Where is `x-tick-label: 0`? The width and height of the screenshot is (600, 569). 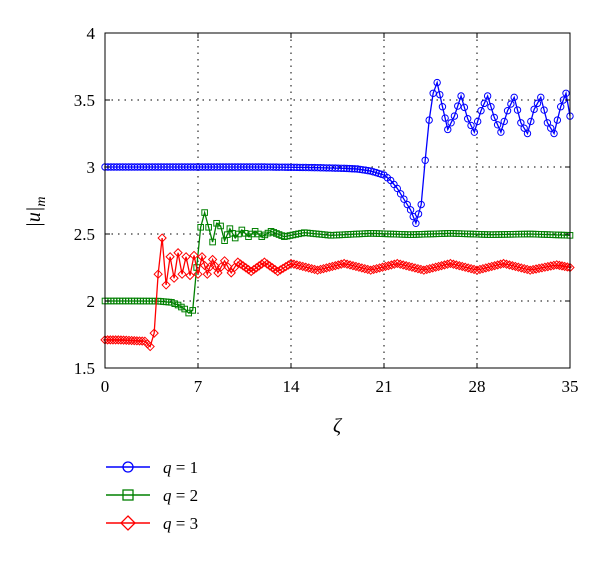 x-tick-label: 0 is located at coordinates (105, 386).